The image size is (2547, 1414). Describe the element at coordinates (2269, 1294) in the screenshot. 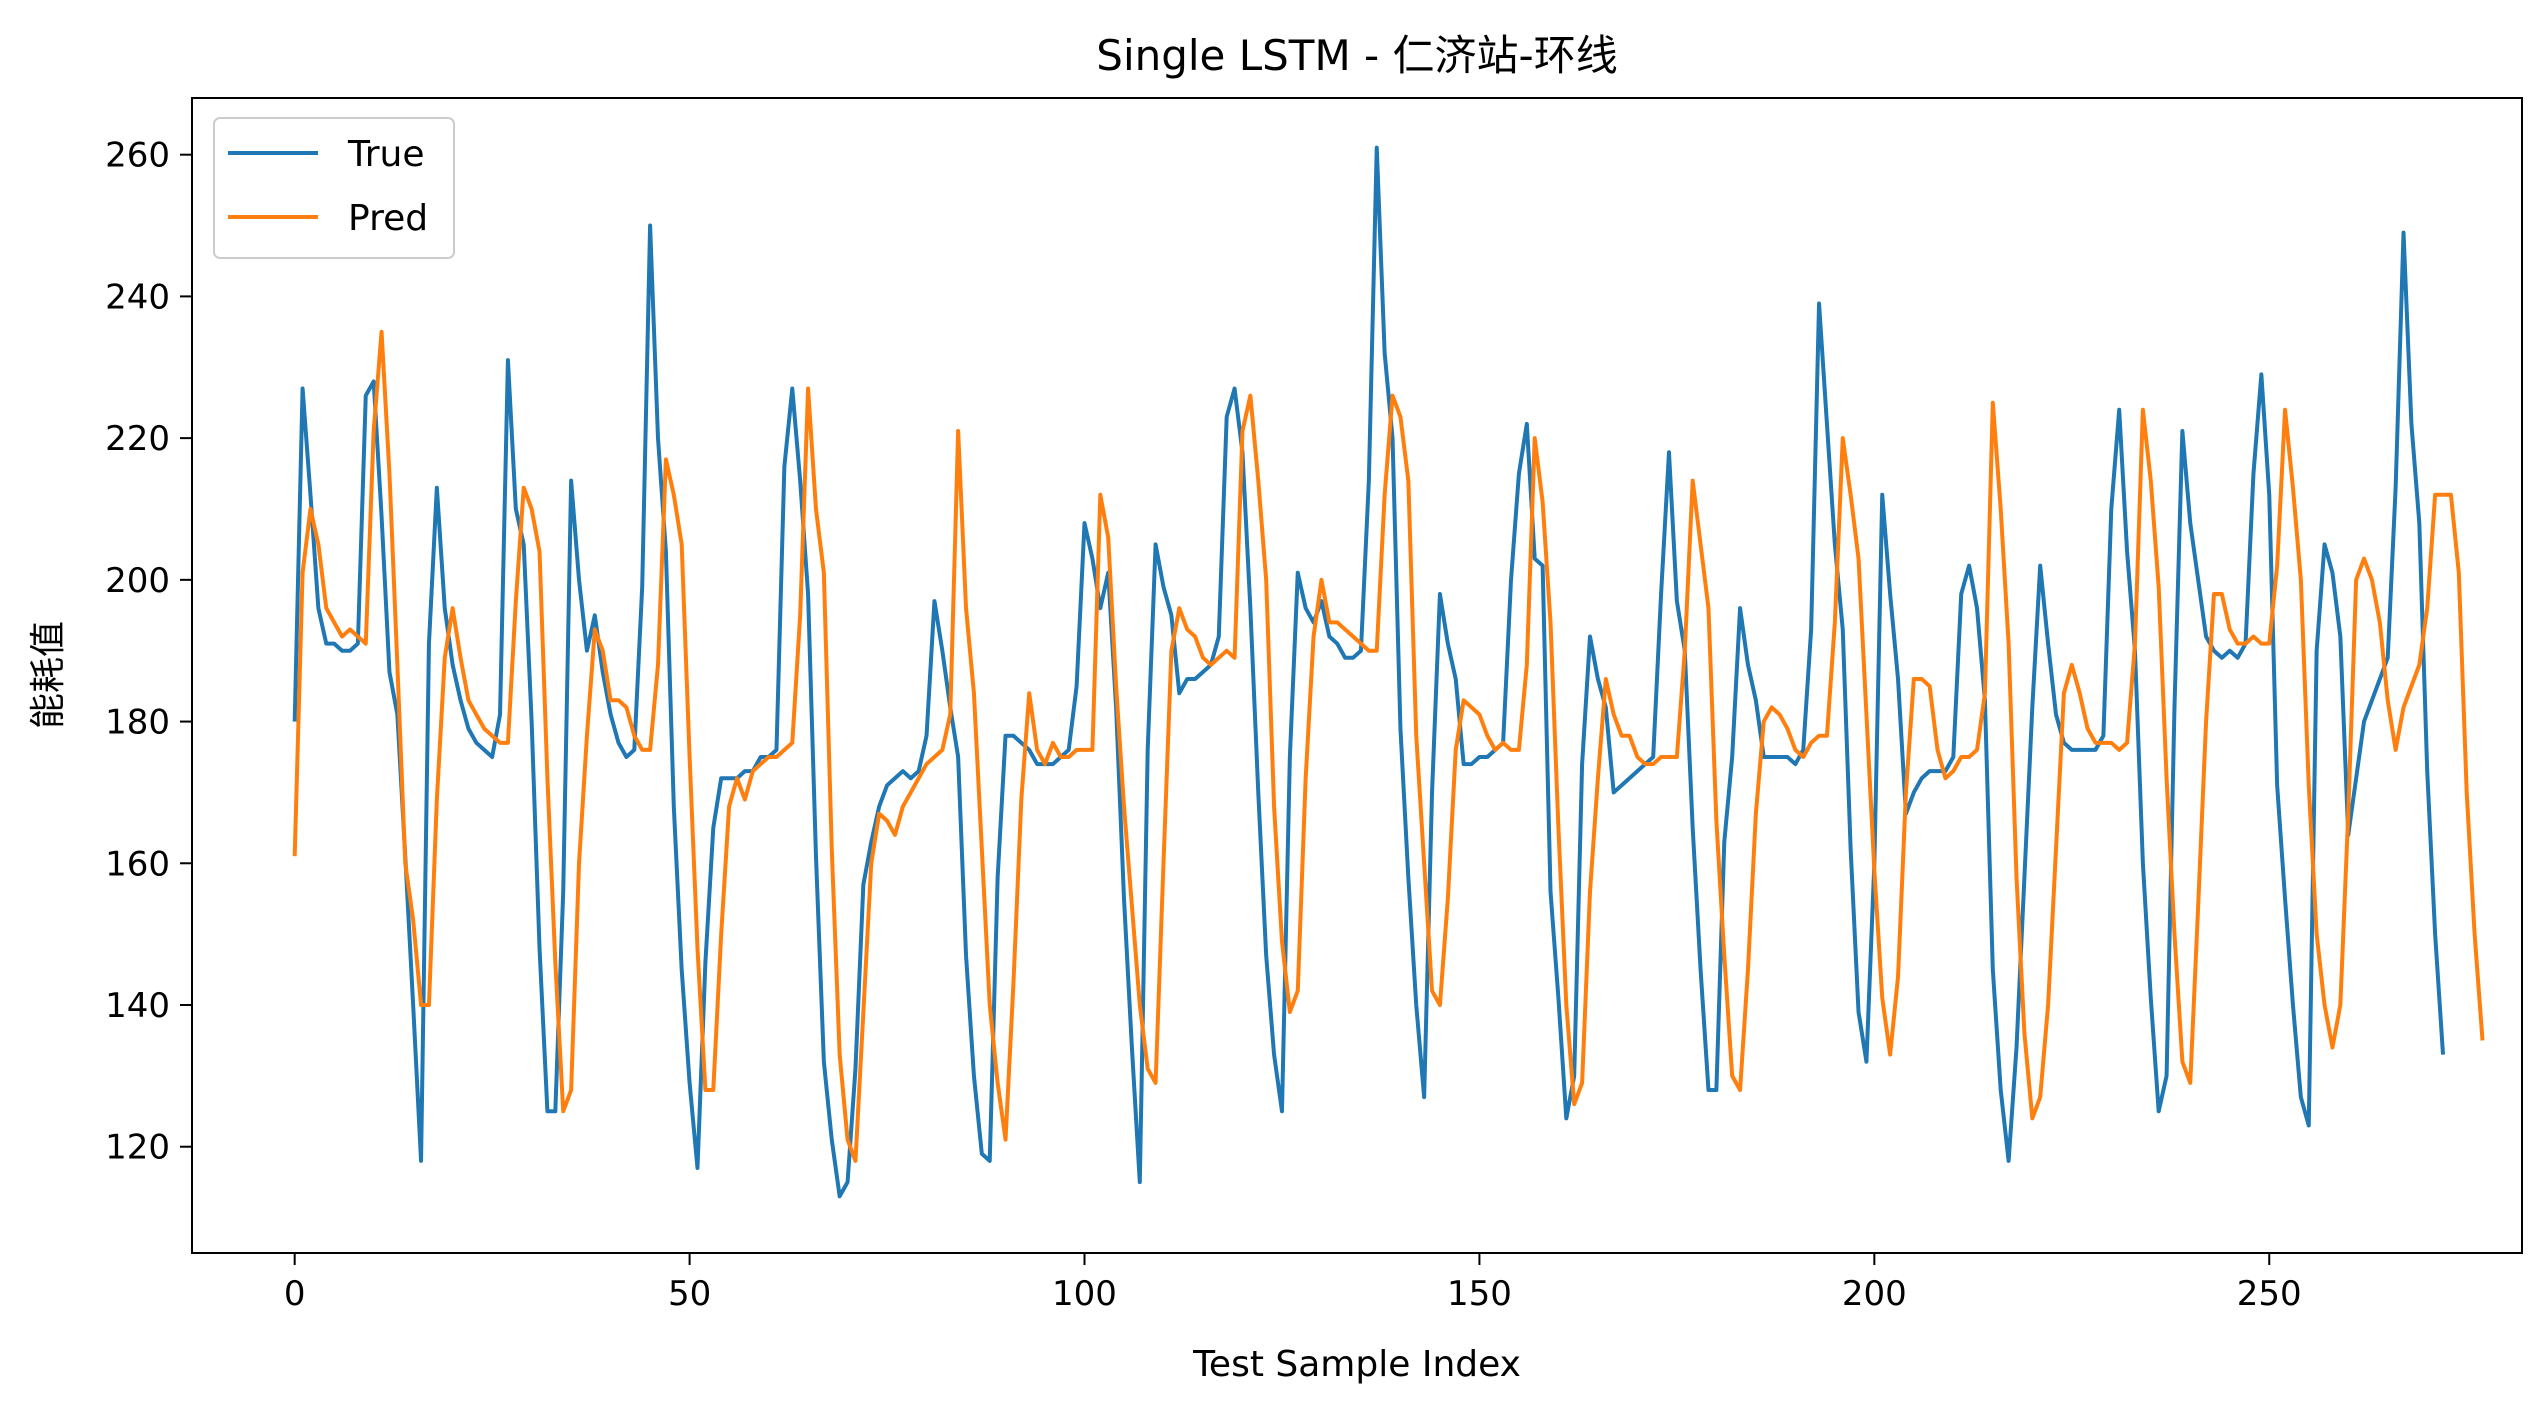

I see `x-tick-label: 250` at that location.